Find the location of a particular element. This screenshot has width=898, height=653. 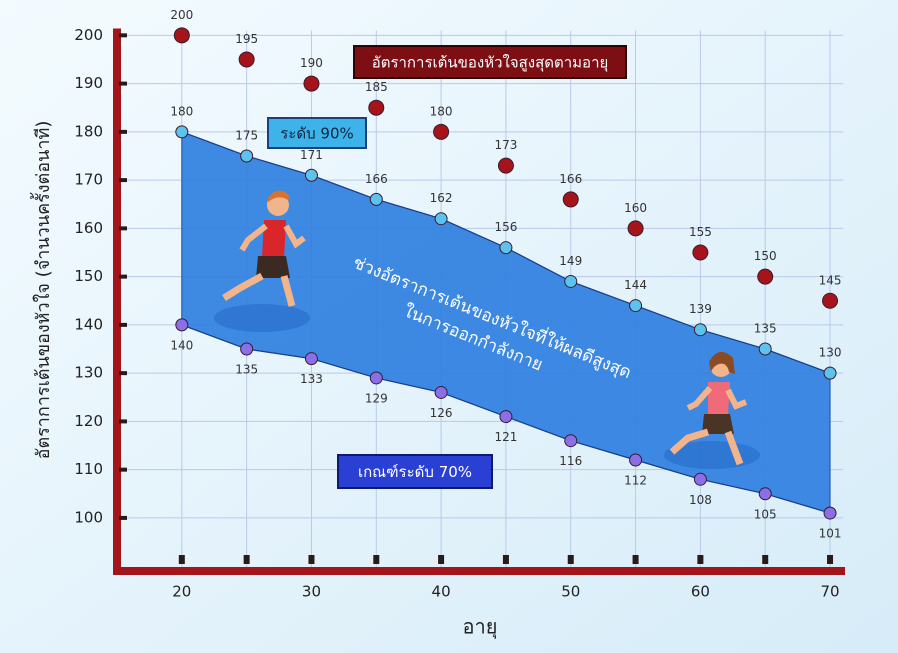

y-tick-label: 110 is located at coordinates (88, 469).